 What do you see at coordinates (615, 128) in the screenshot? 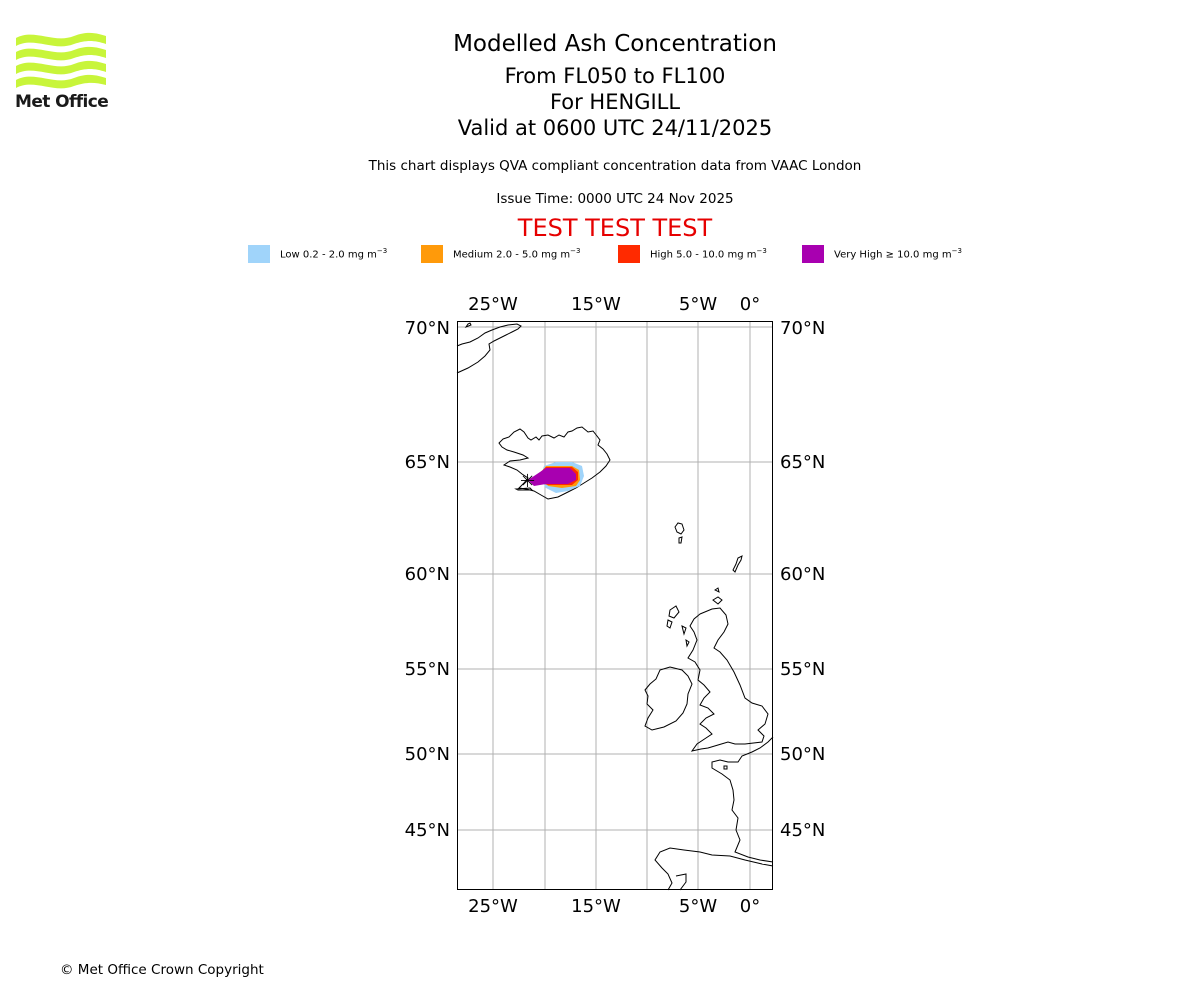
I see `valid-time: Valid at 0600 UTC 24/11/2025` at bounding box center [615, 128].